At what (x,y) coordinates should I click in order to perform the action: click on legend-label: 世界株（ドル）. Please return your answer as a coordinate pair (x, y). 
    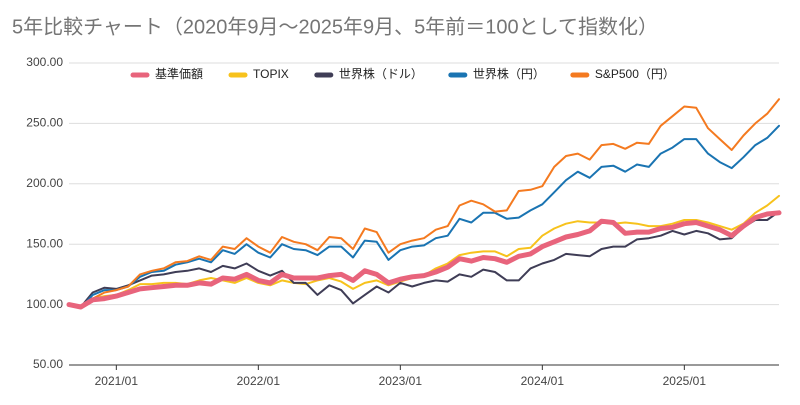
    Looking at the image, I should click on (381, 73).